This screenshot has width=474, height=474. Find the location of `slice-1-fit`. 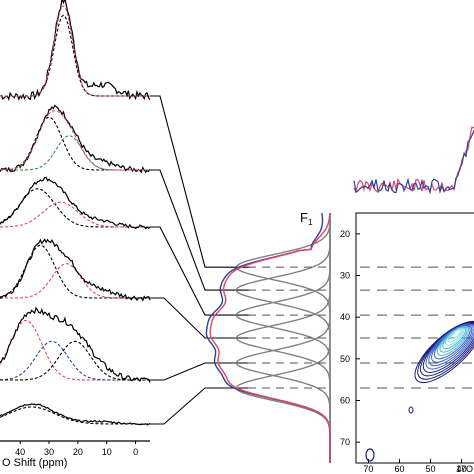

slice-1-fit is located at coordinates (75, 51).